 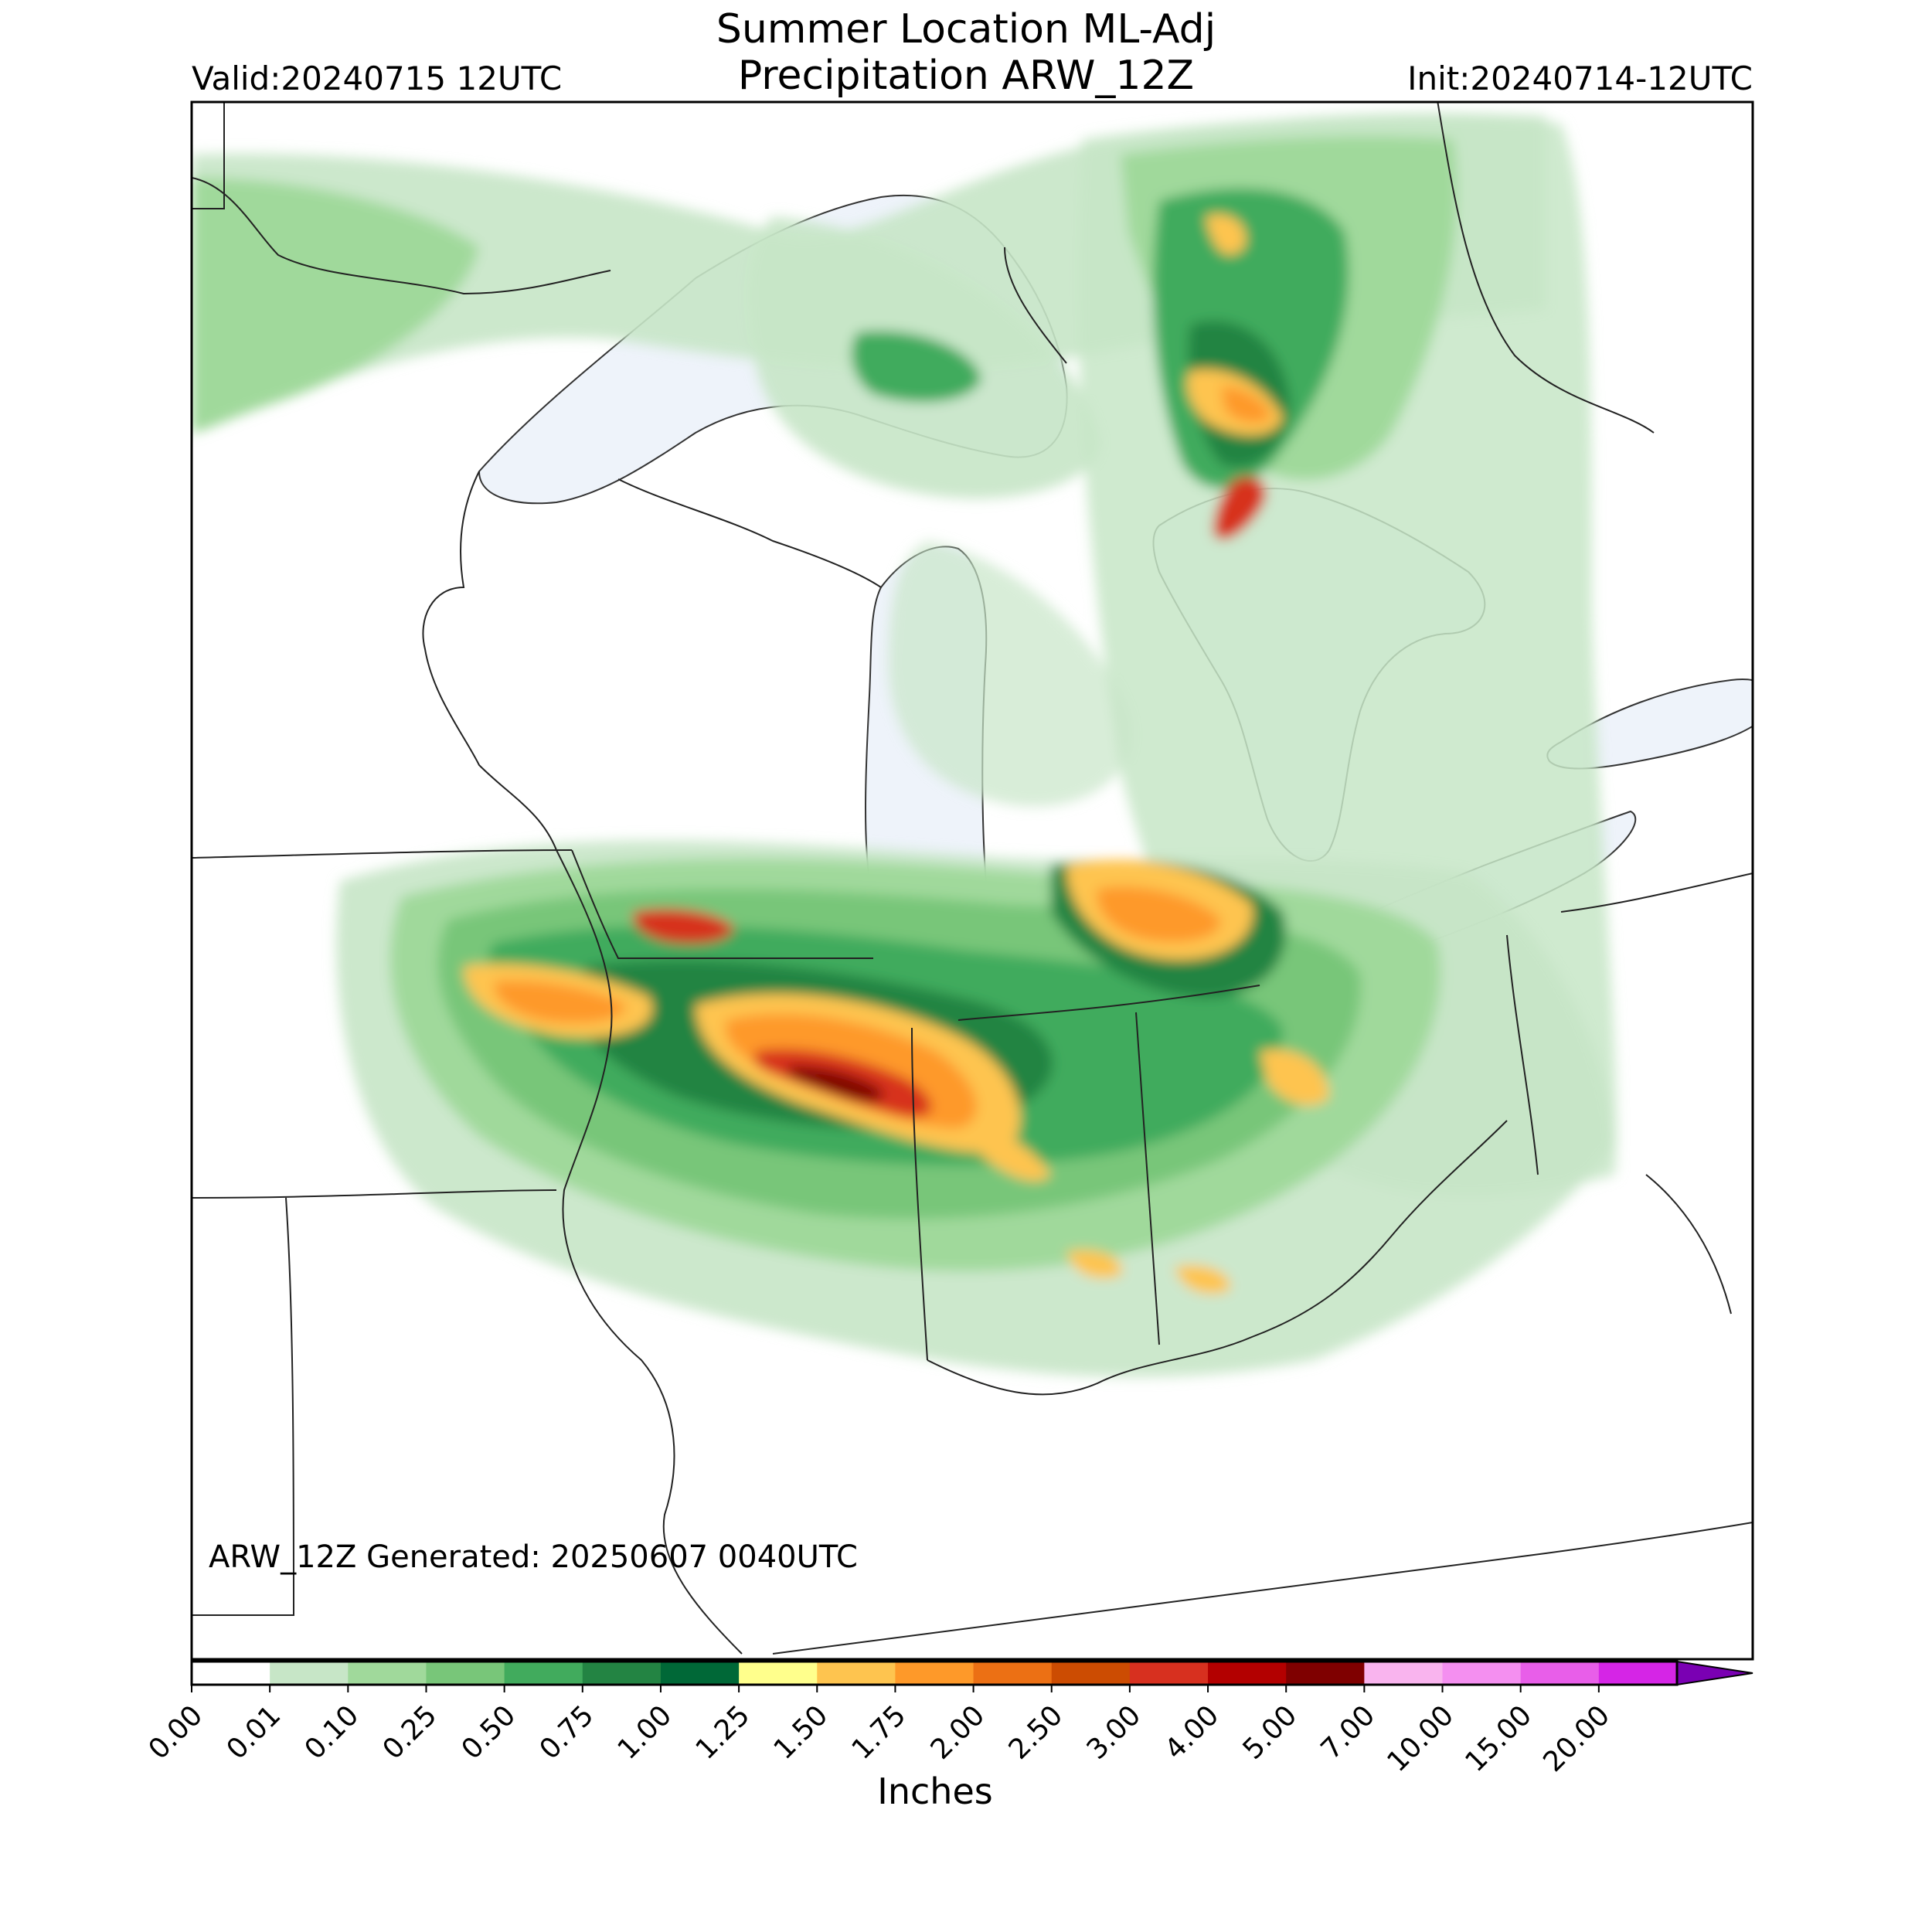 What do you see at coordinates (1108, 1003) in the screenshot?
I see `state-line-in-mi-oh` at bounding box center [1108, 1003].